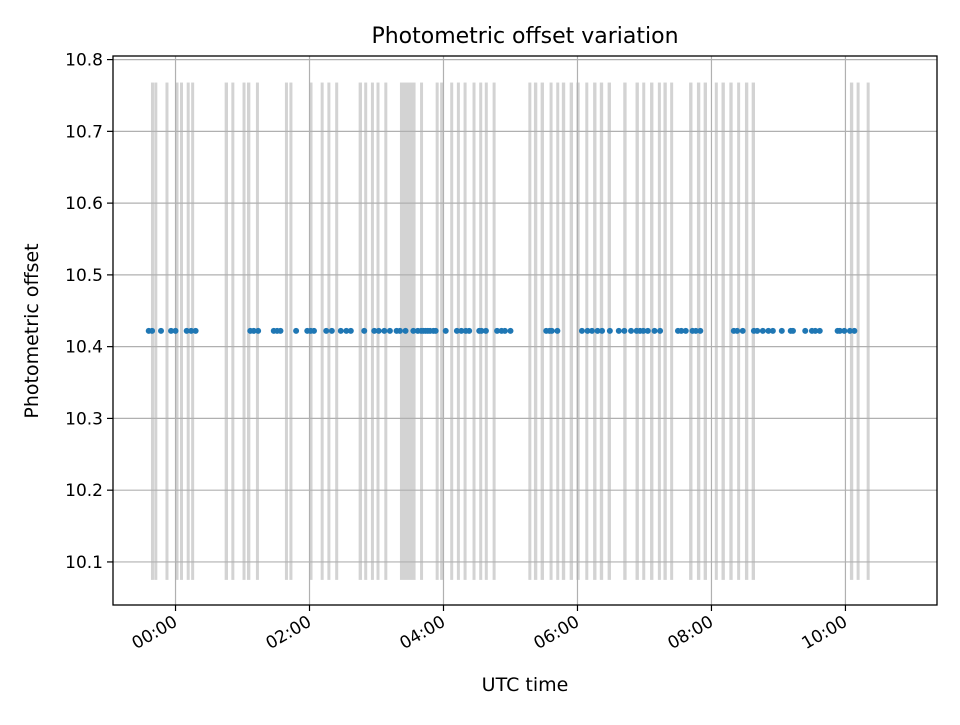 Image resolution: width=960 pixels, height=725 pixels. I want to click on y-axis-label: Photometric offset, so click(32, 330).